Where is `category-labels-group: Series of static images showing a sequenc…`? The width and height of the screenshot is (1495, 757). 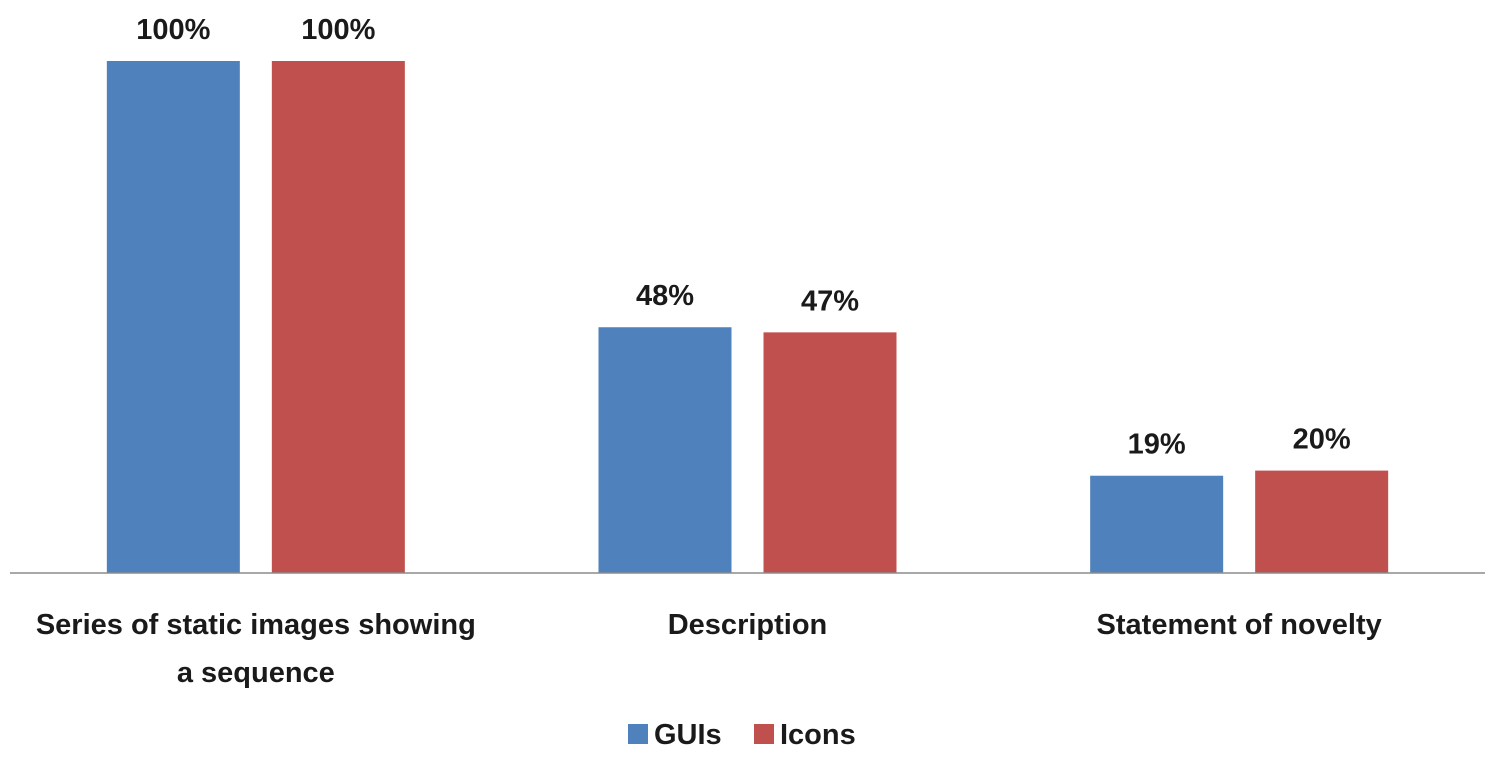 category-labels-group: Series of static images showing a sequenc… is located at coordinates (709, 649).